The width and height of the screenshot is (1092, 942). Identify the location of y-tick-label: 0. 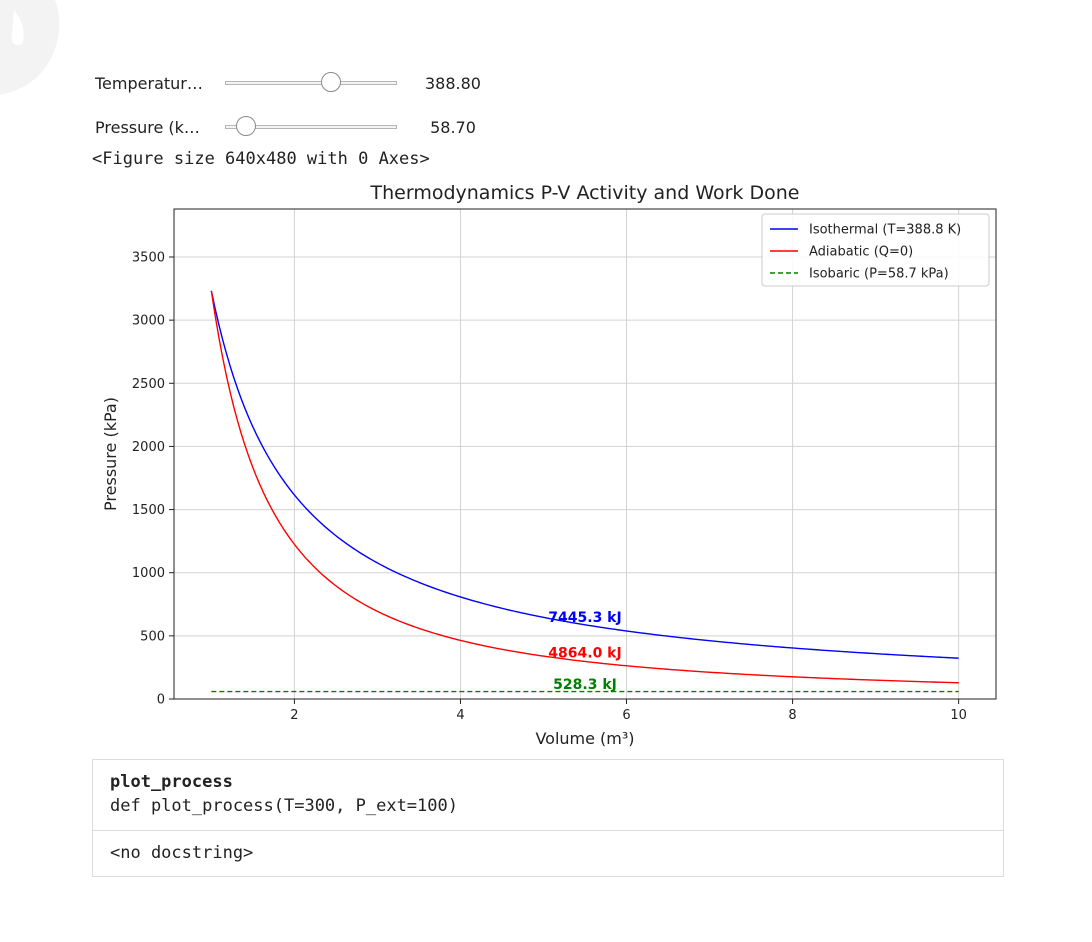
(161, 700).